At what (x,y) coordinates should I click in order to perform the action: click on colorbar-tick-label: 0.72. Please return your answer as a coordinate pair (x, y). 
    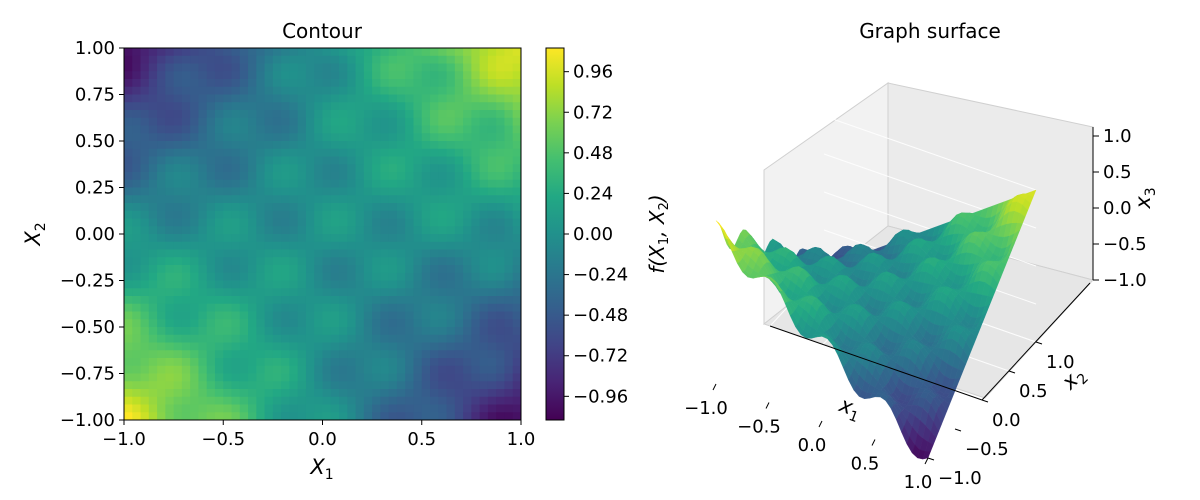
    Looking at the image, I should click on (593, 112).